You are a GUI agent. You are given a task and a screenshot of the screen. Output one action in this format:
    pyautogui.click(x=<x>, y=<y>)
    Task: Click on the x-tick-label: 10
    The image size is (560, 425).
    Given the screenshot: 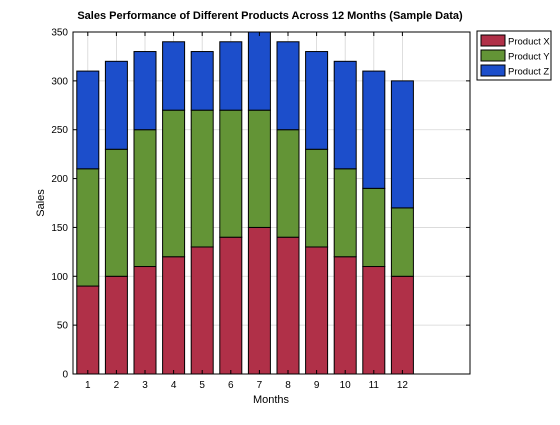 What is the action you would take?
    pyautogui.click(x=346, y=385)
    